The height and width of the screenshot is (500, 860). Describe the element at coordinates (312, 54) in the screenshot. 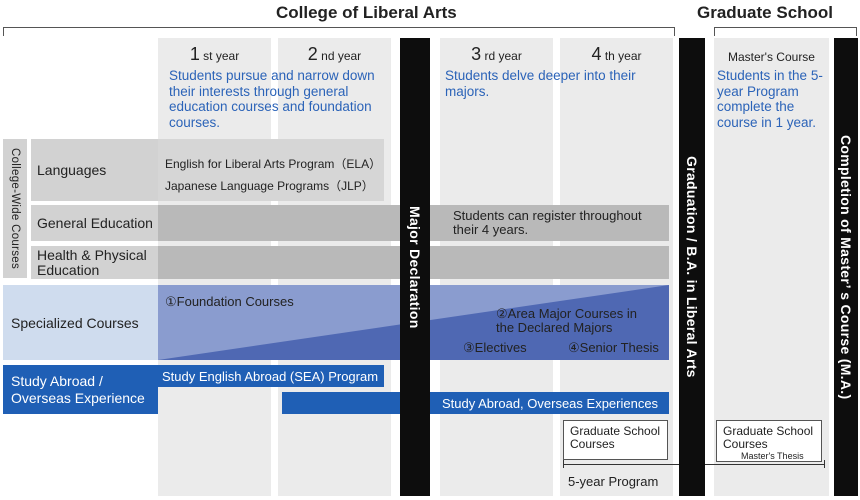

I see `year-2-number: 2` at that location.